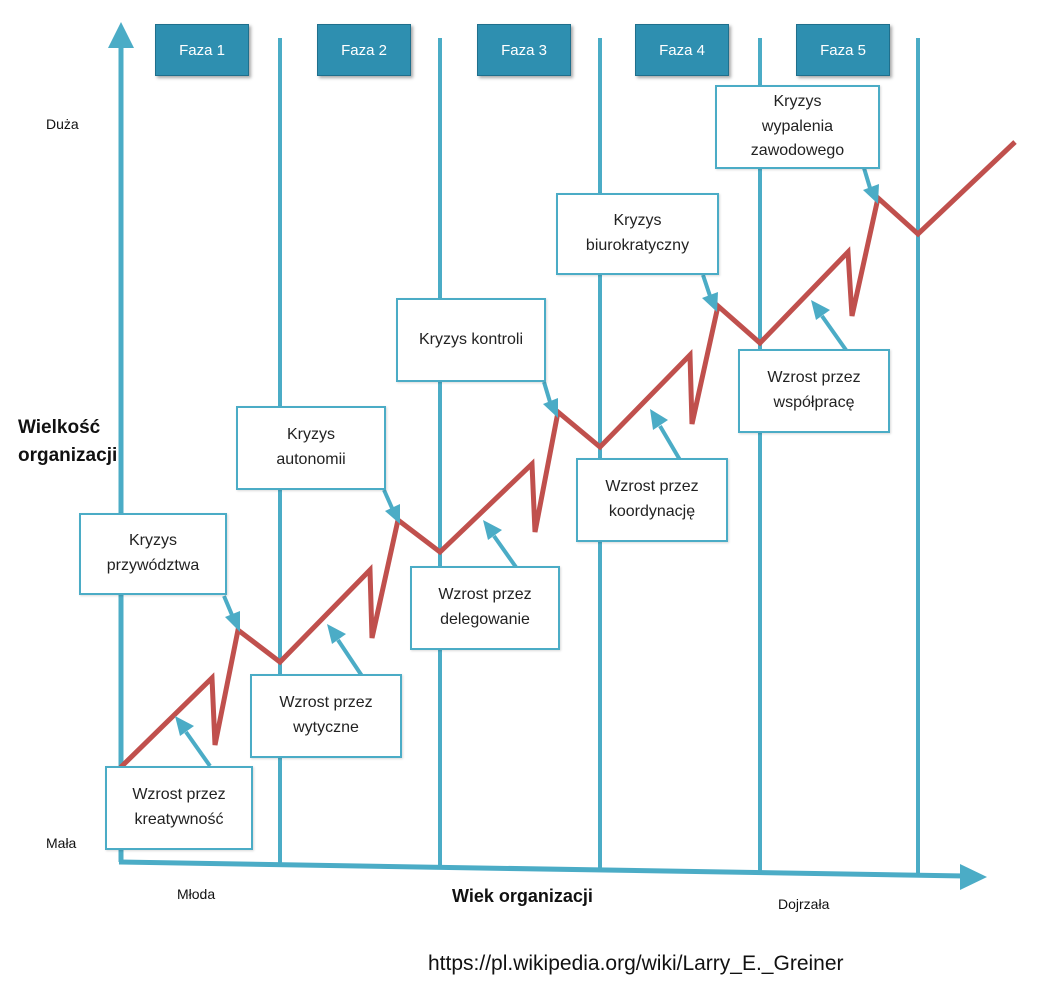 This screenshot has height=996, width=1039. I want to click on growth-box-4: Wzrost przez koordynację, so click(652, 500).